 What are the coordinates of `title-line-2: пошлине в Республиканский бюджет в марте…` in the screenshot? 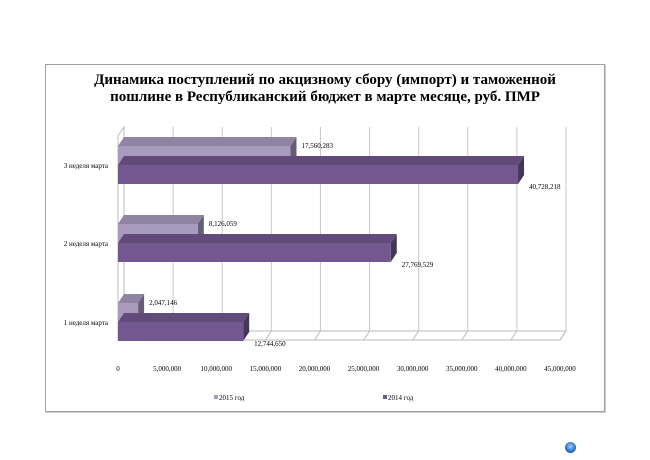 It's located at (325, 97).